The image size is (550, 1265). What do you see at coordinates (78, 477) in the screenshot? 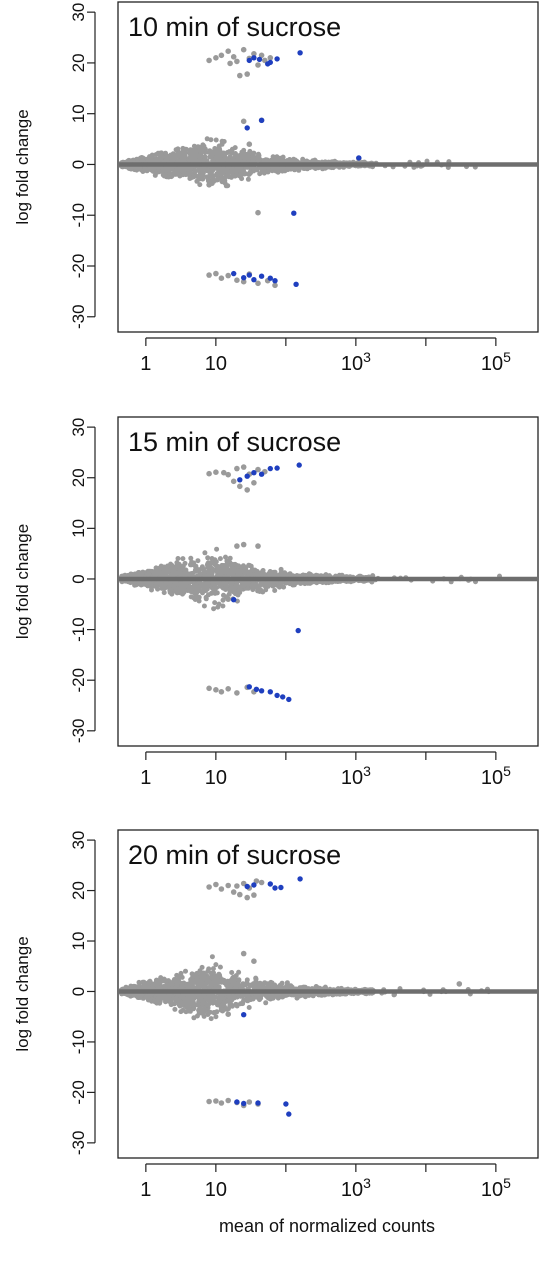
I see `y-tick-label: 20` at bounding box center [78, 477].